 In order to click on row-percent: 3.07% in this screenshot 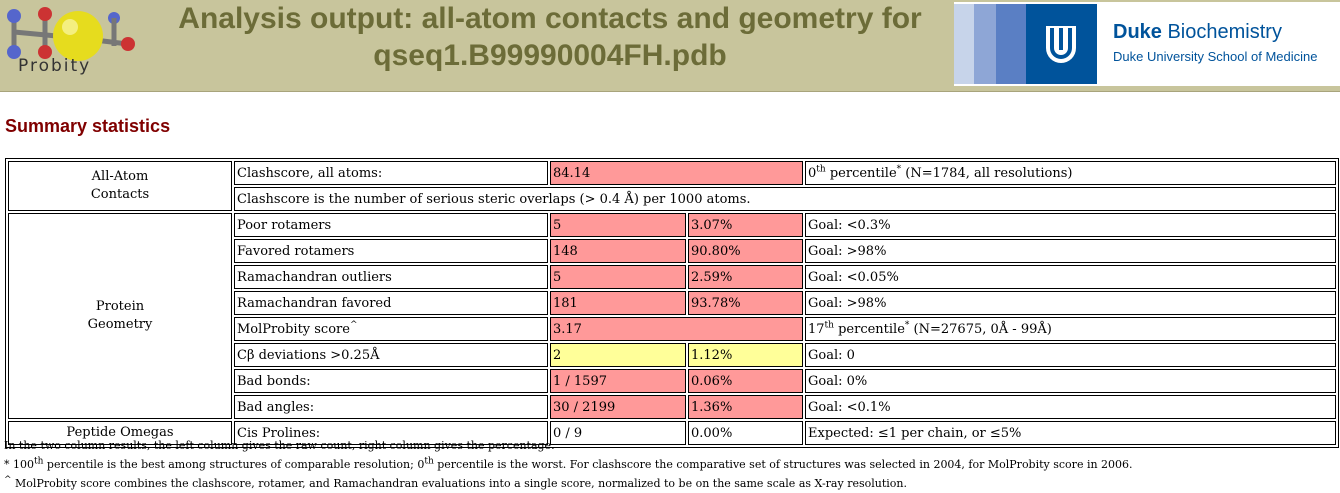, I will do `click(745, 225)`.